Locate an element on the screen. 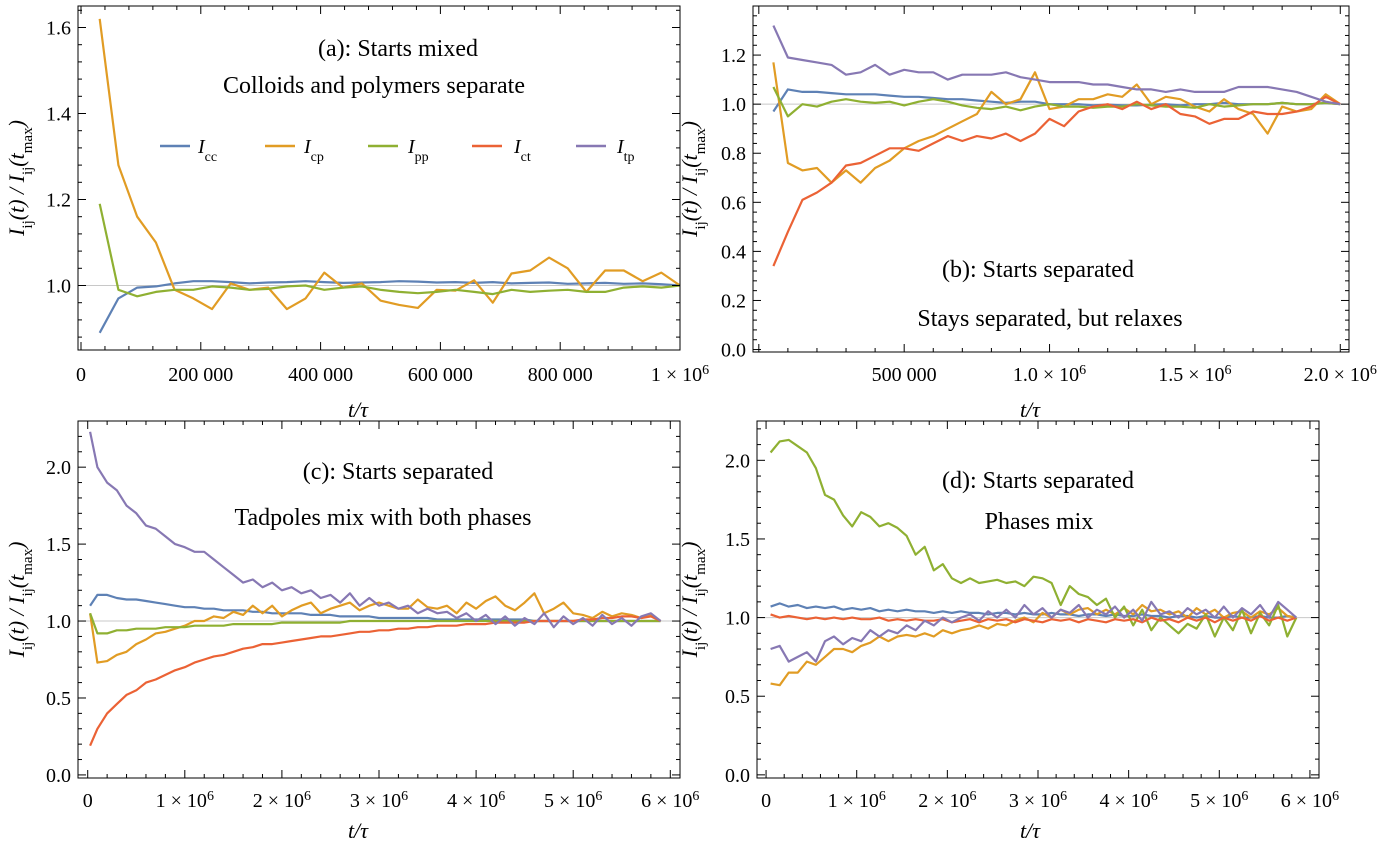 The width and height of the screenshot is (1378, 848). panel-annotation: (b): Starts separated is located at coordinates (1038, 270).